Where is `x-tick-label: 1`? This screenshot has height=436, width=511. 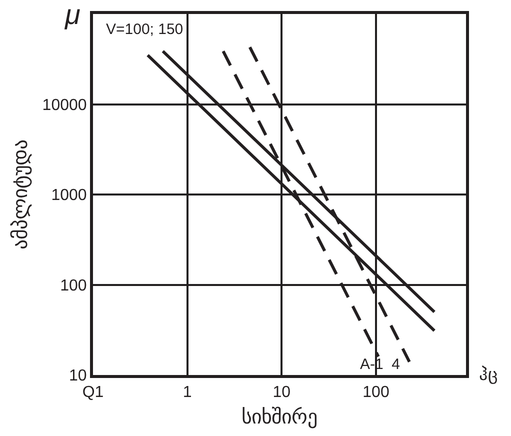
x-tick-label: 1 is located at coordinates (187, 393).